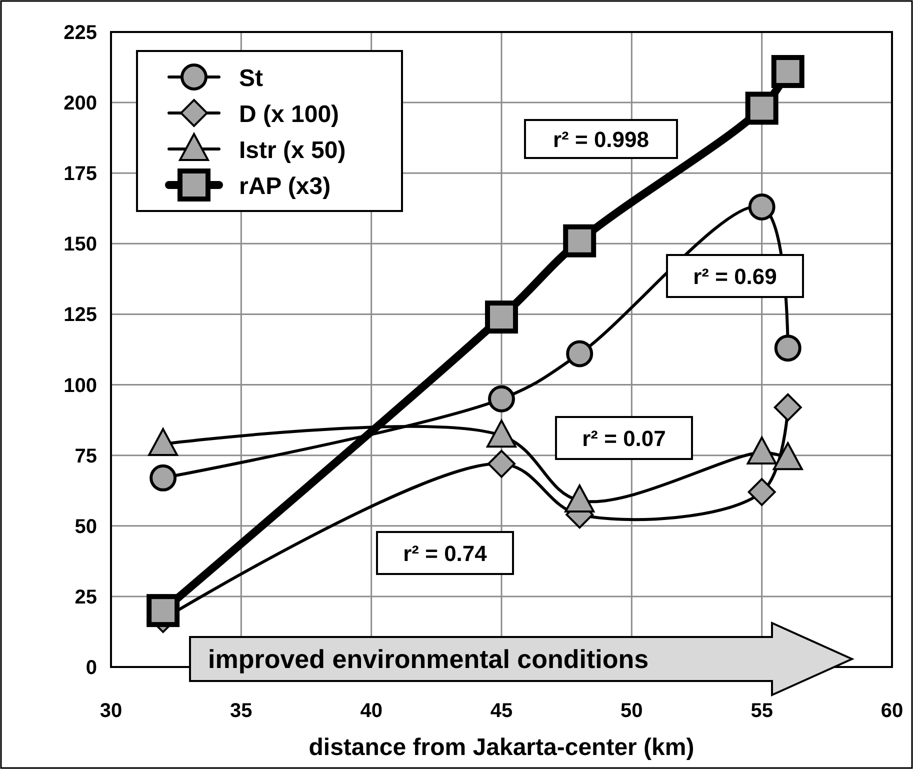 Image resolution: width=913 pixels, height=769 pixels. What do you see at coordinates (91, 668) in the screenshot?
I see `y-tick-label: 0` at bounding box center [91, 668].